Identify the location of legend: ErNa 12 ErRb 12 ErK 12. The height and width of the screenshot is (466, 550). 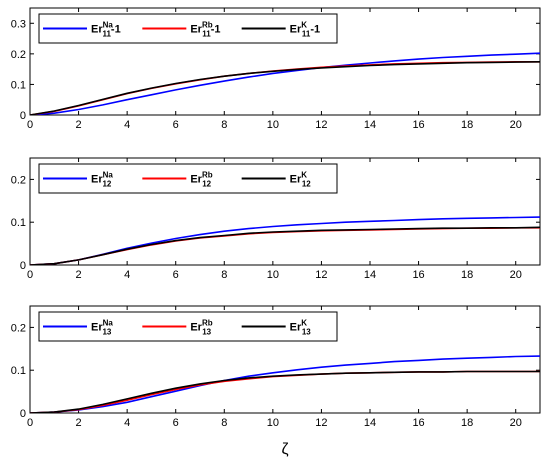
(188, 178).